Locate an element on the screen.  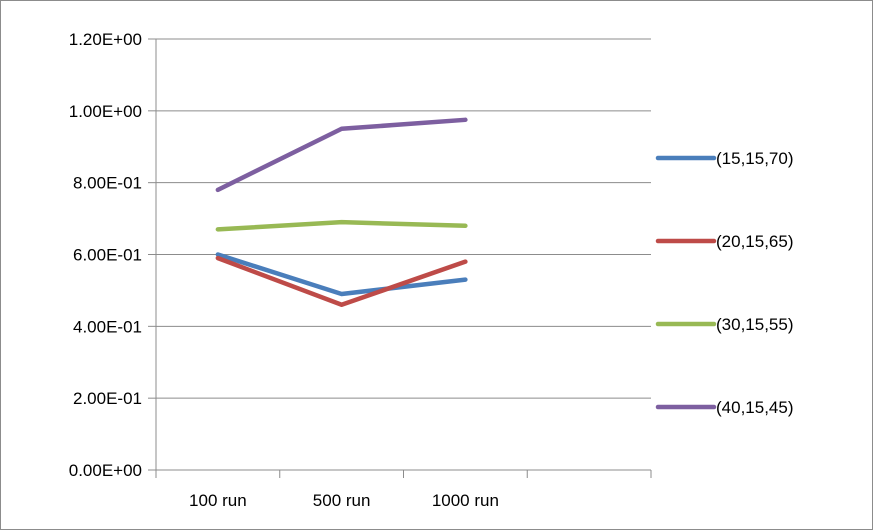
x-tick-label: 1000 run is located at coordinates (465, 500).